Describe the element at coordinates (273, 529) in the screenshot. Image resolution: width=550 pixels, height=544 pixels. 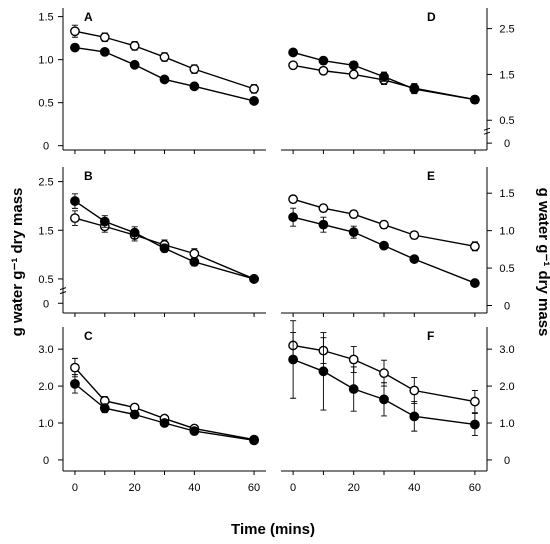
I see `x-axis-title: Time (mins)` at that location.